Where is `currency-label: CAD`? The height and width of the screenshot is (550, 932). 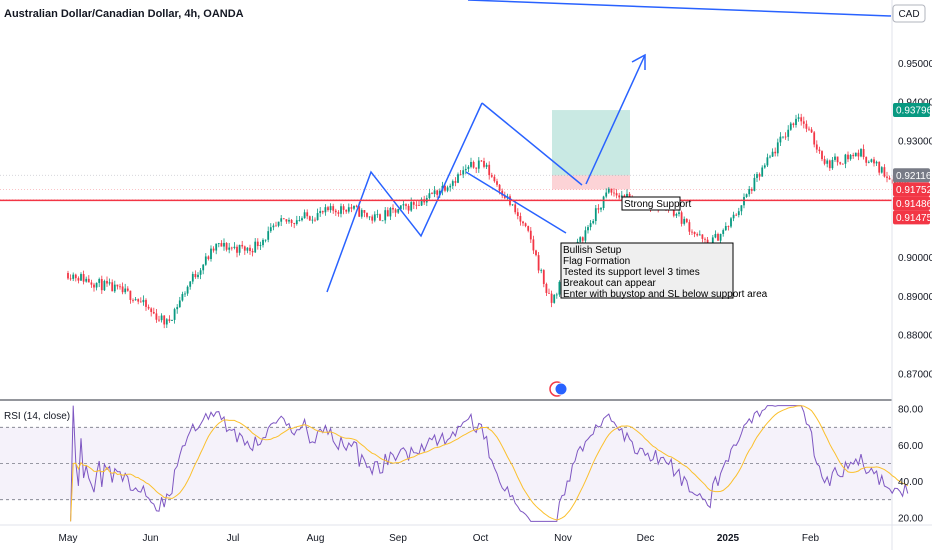 currency-label: CAD is located at coordinates (908, 14).